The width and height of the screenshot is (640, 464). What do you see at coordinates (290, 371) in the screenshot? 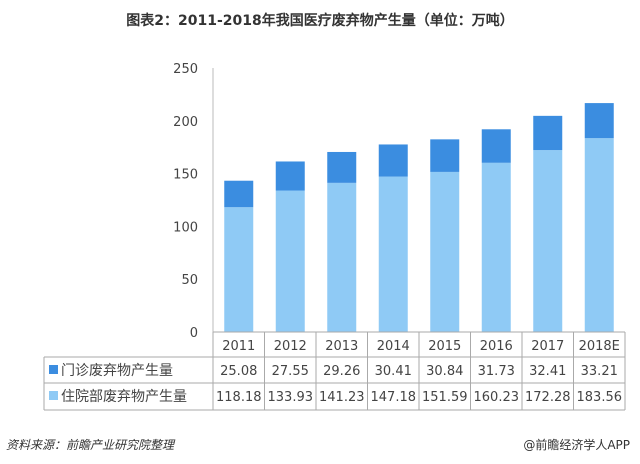
I see `data-label: 27.55` at bounding box center [290, 371].